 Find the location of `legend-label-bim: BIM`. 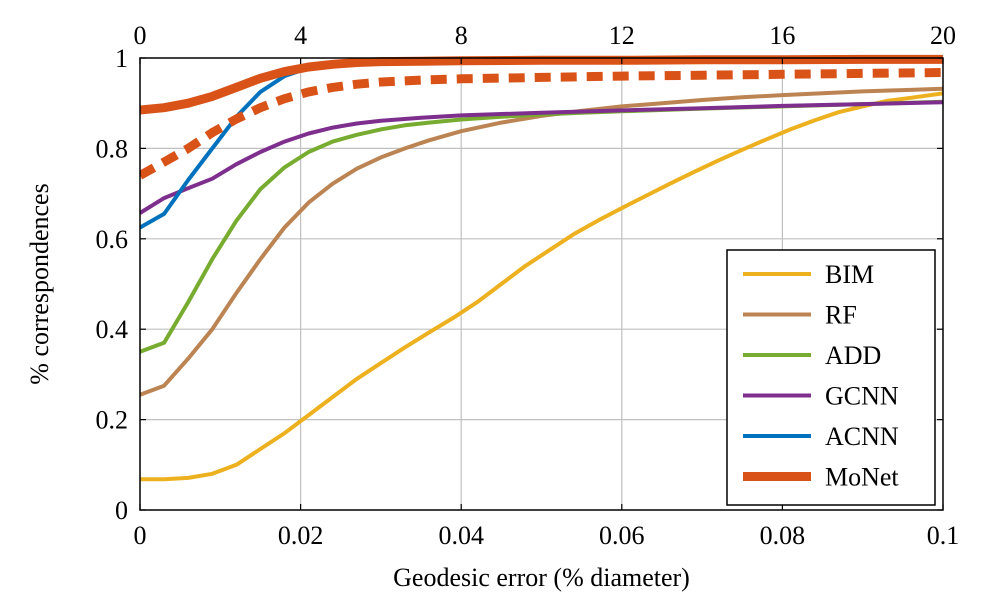

legend-label-bim: BIM is located at coordinates (849, 274).